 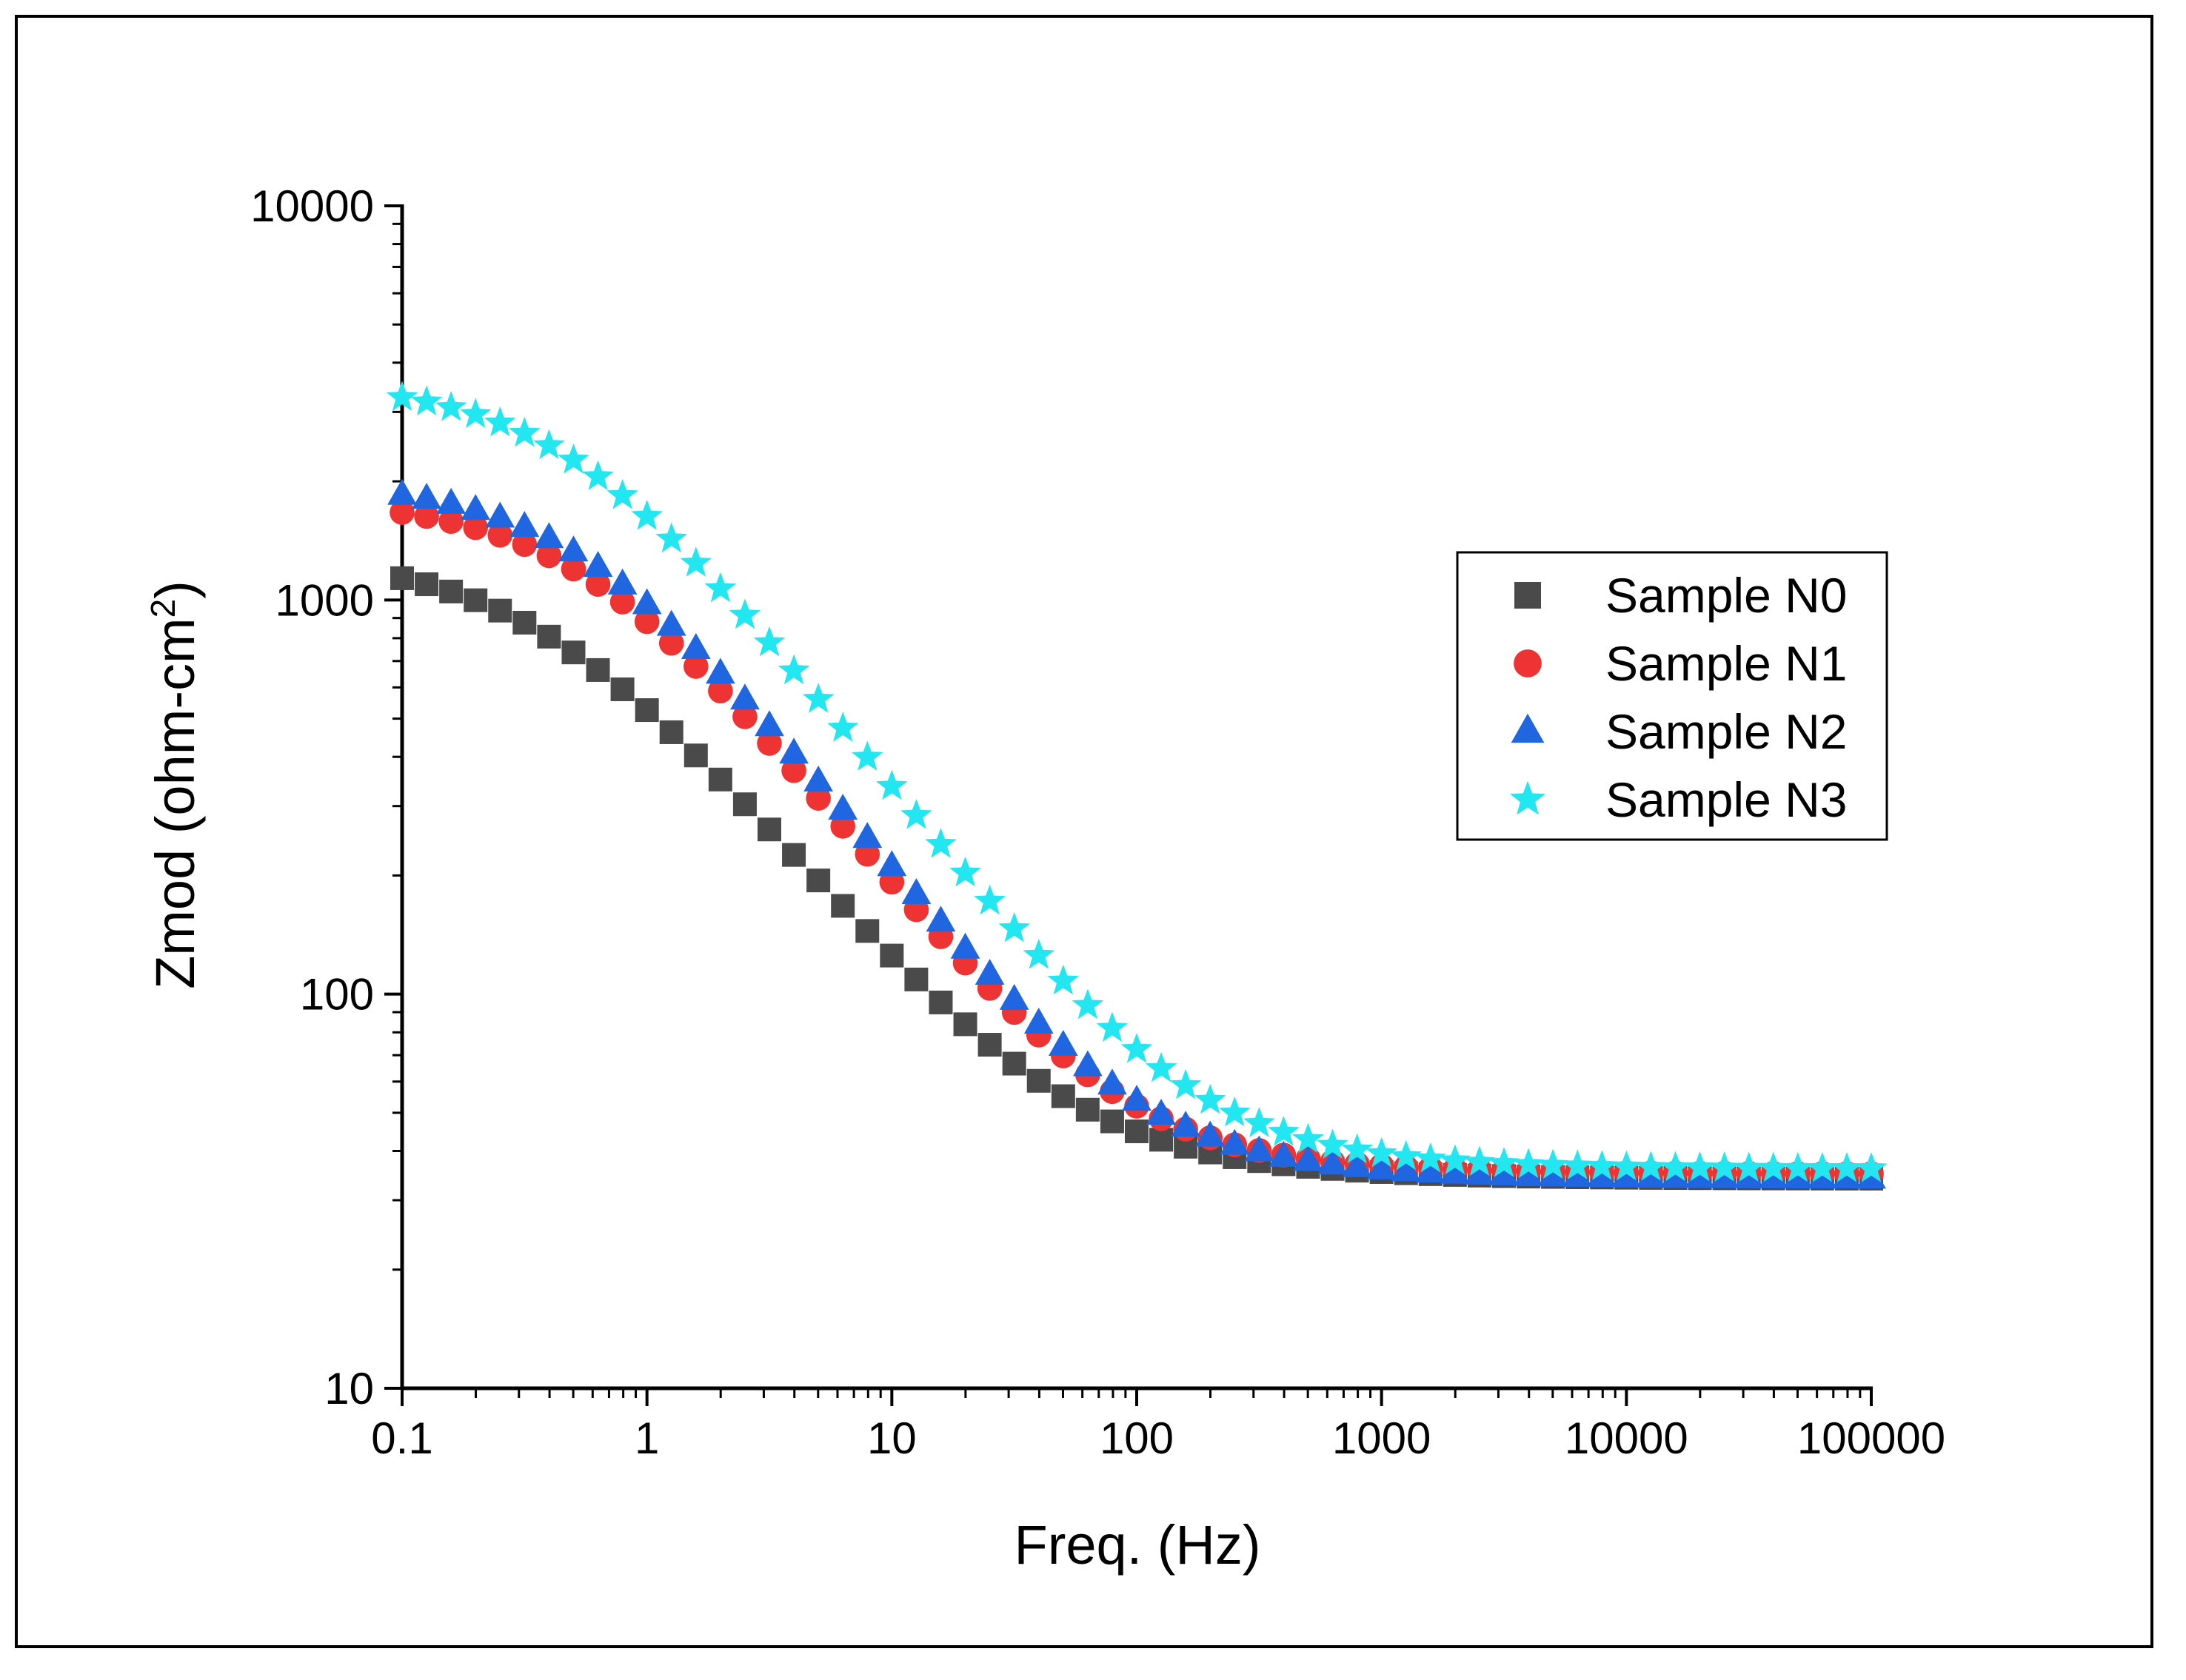 What do you see at coordinates (337, 995) in the screenshot?
I see `y-tick-label: 100` at bounding box center [337, 995].